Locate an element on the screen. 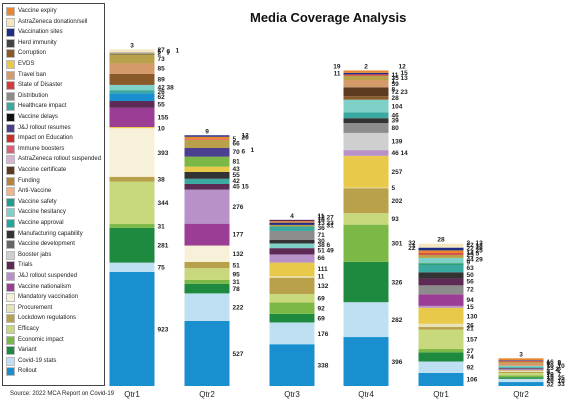 The image size is (580, 401). legend-item: Vaccination sites is located at coordinates (34, 33).